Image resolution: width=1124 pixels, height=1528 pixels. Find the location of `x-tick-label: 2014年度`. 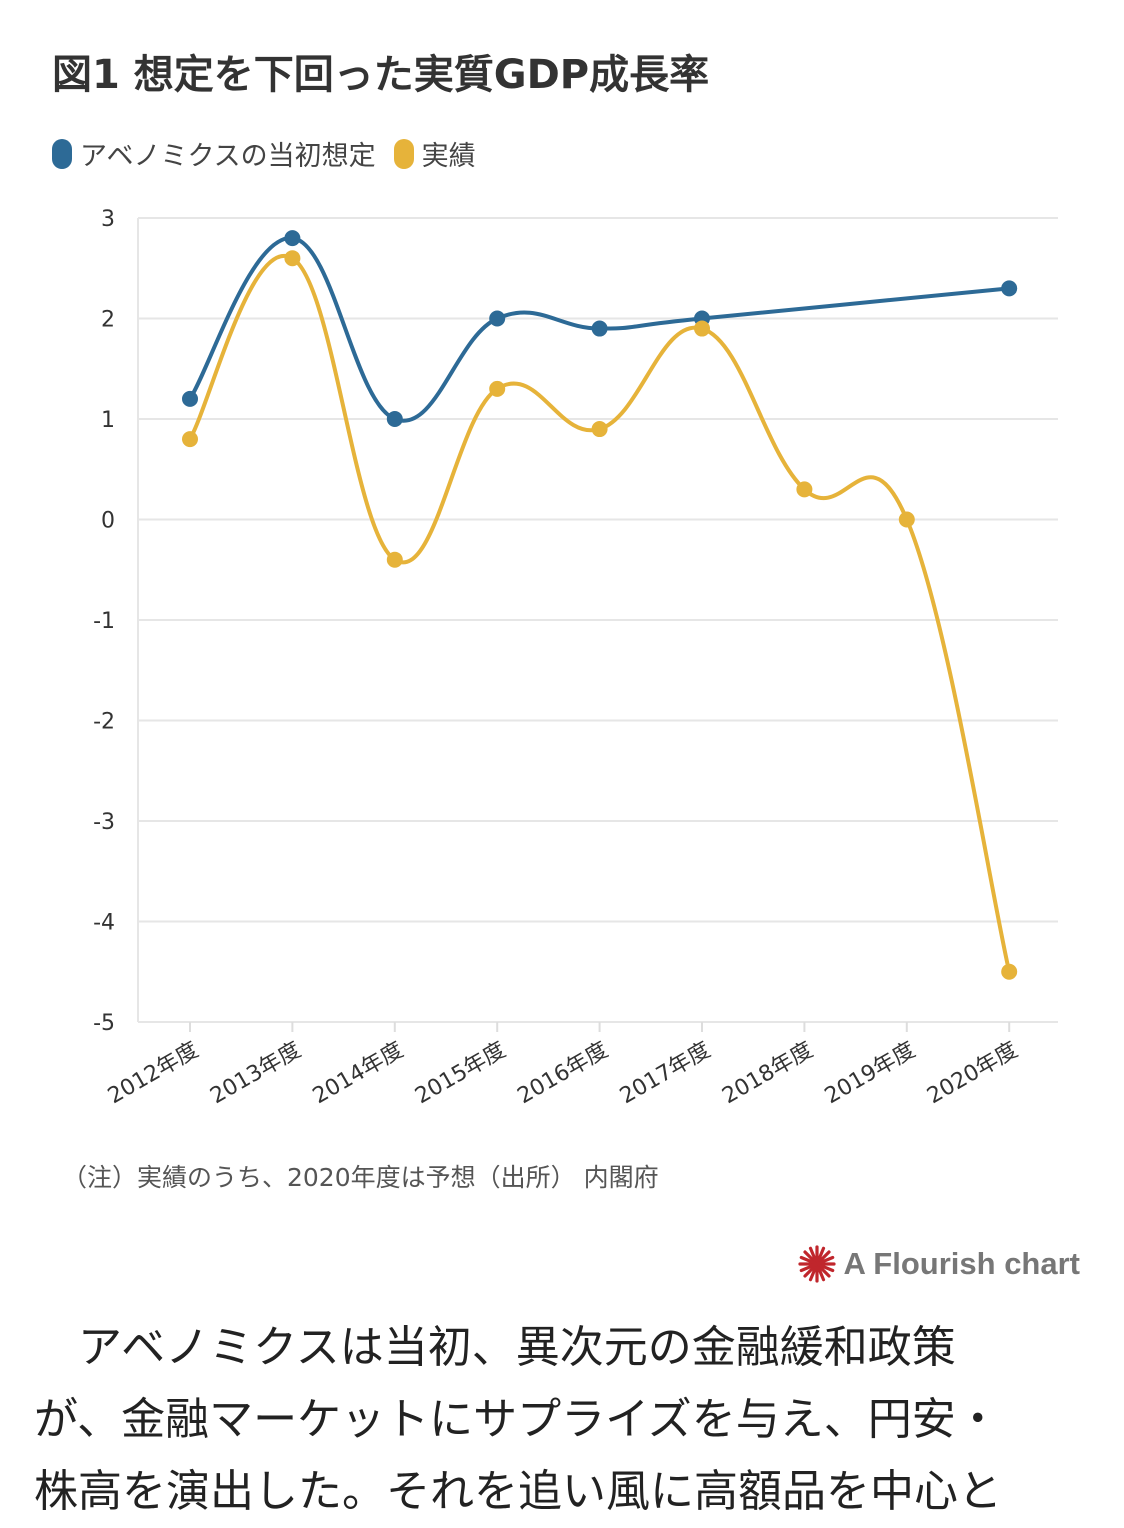

x-tick-label: 2014年度 is located at coordinates (358, 1074).